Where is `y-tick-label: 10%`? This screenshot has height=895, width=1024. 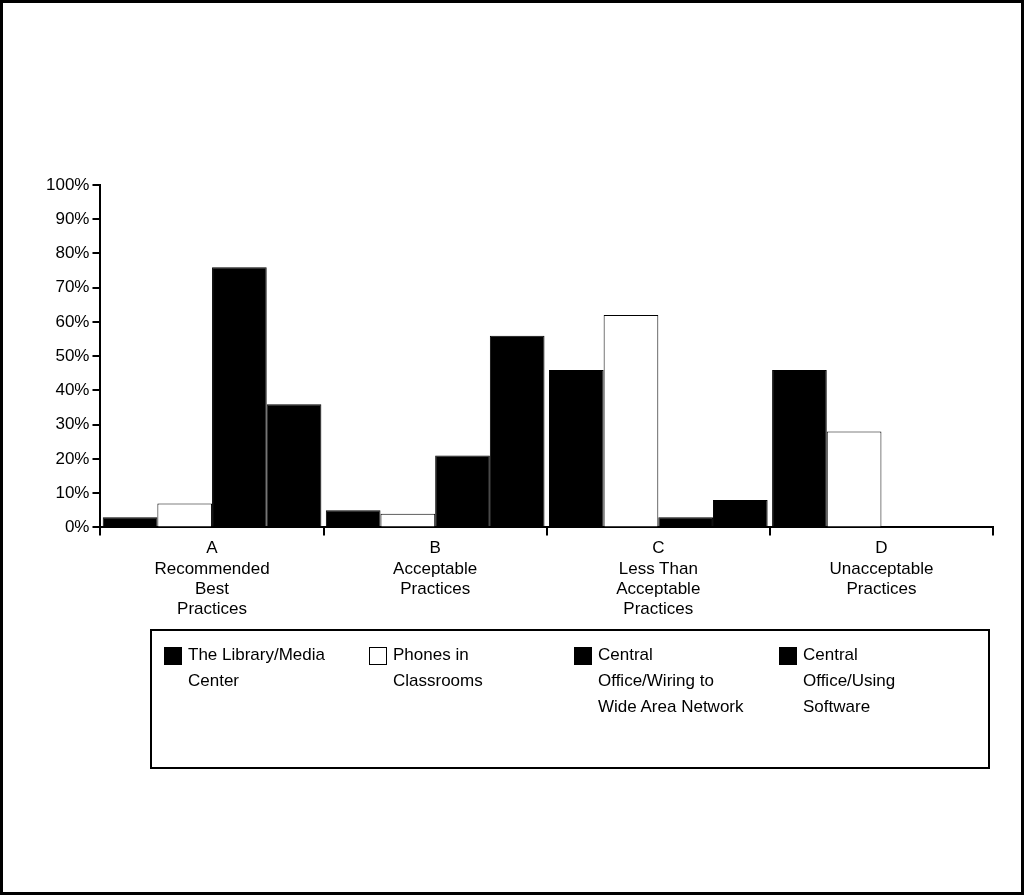
y-tick-label: 10% is located at coordinates (72, 492).